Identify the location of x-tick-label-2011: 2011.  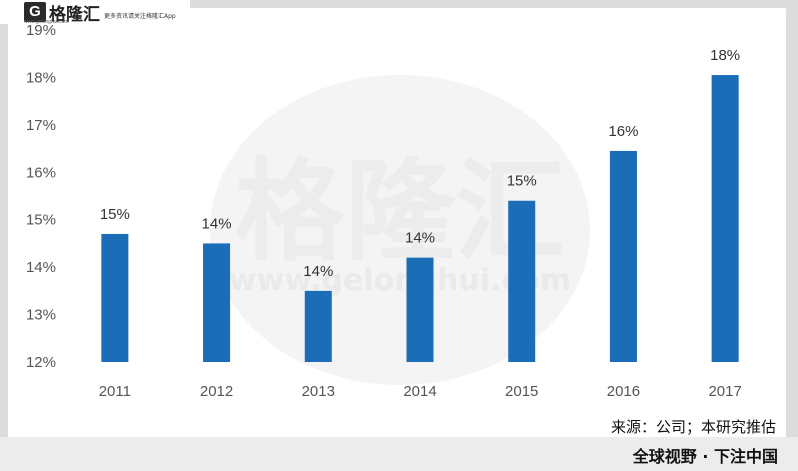
(115, 391).